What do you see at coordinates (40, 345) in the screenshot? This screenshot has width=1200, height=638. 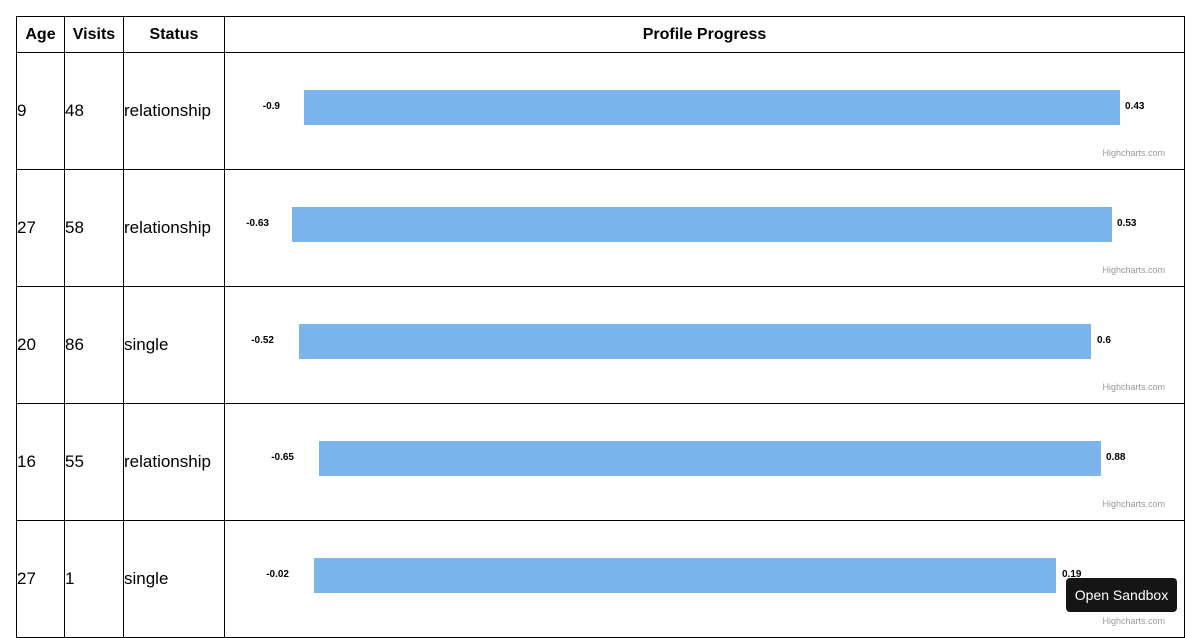 I see `age-cell: 20` at bounding box center [40, 345].